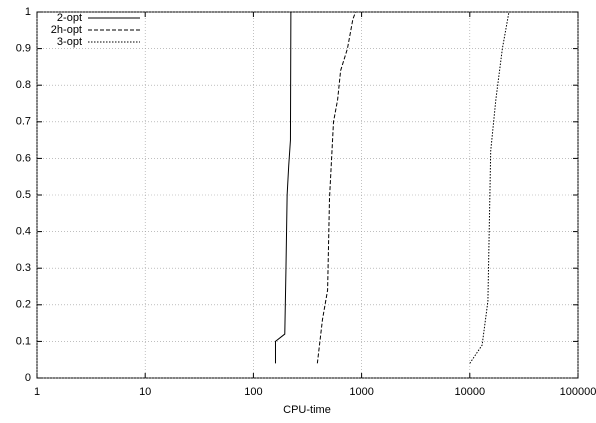  I want to click on x-tick-label: 100000, so click(578, 392).